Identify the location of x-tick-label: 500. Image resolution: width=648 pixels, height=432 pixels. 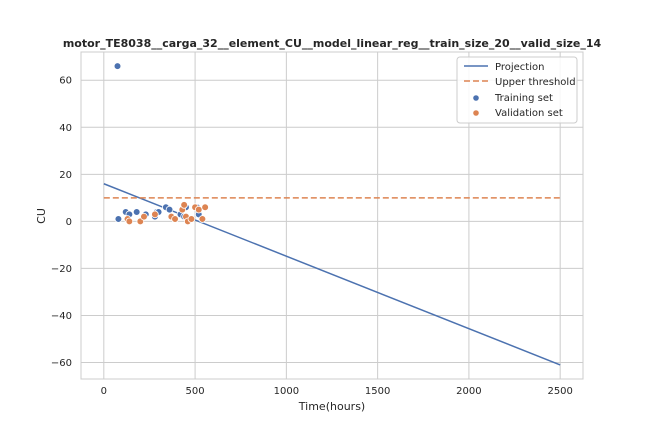
(195, 391).